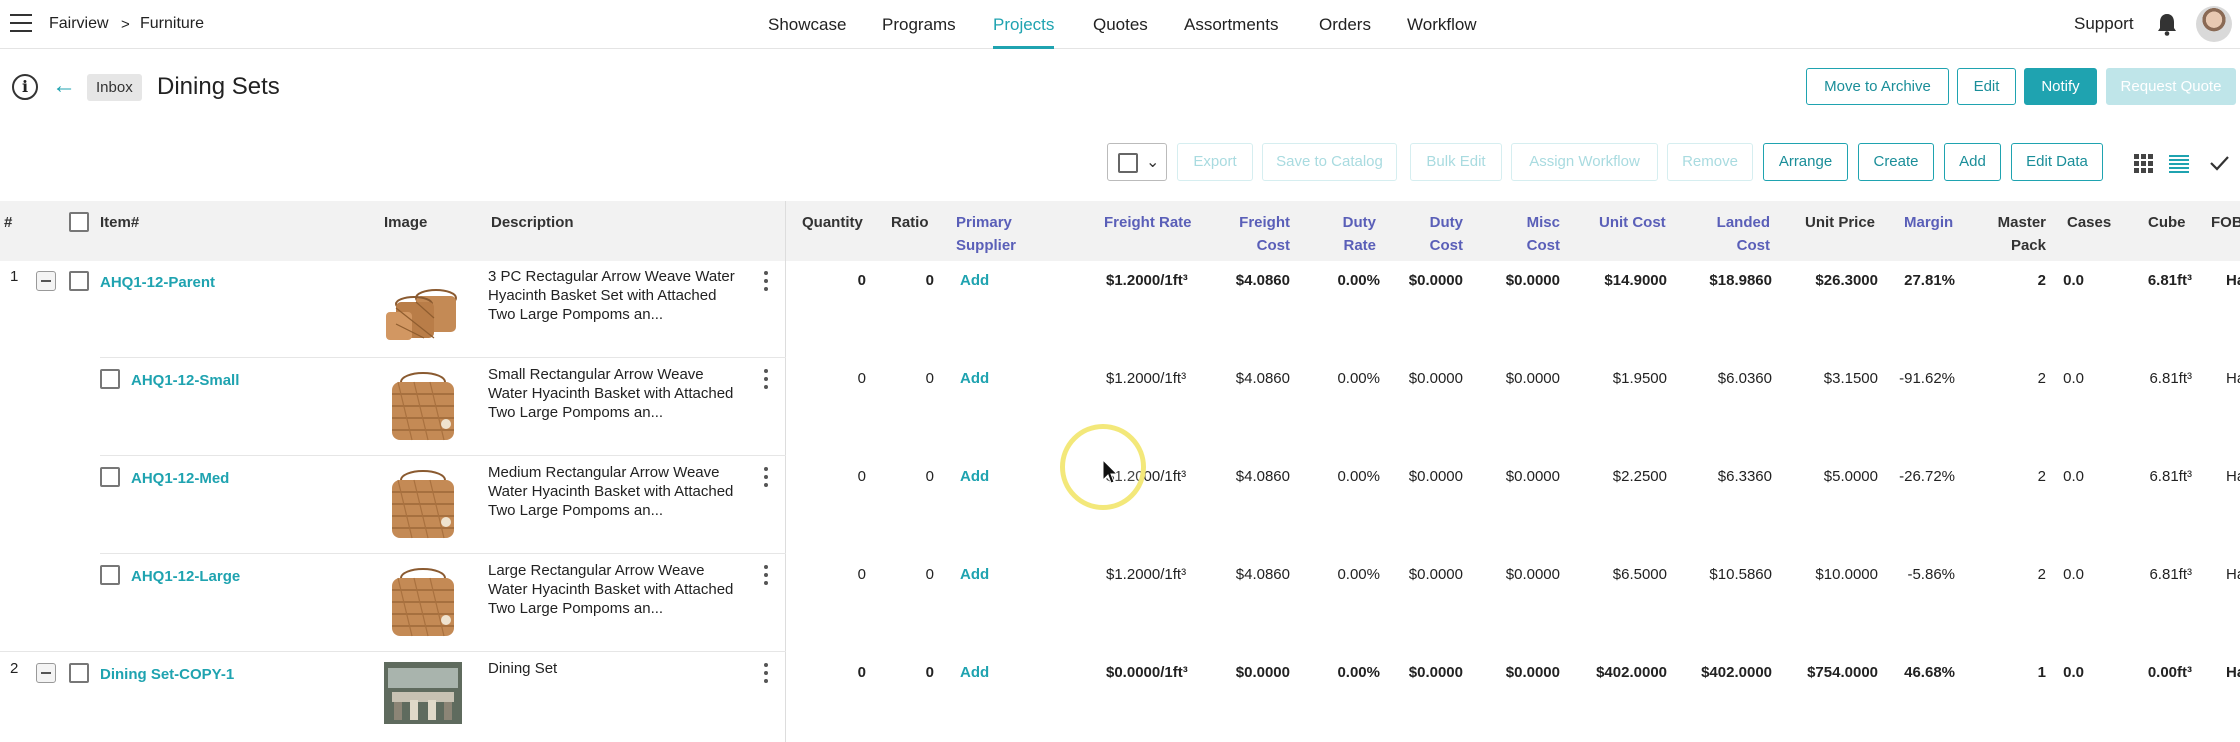 The height and width of the screenshot is (742, 2240). What do you see at coordinates (1877, 86) in the screenshot?
I see `move-to-archive-button: Move to Archive` at bounding box center [1877, 86].